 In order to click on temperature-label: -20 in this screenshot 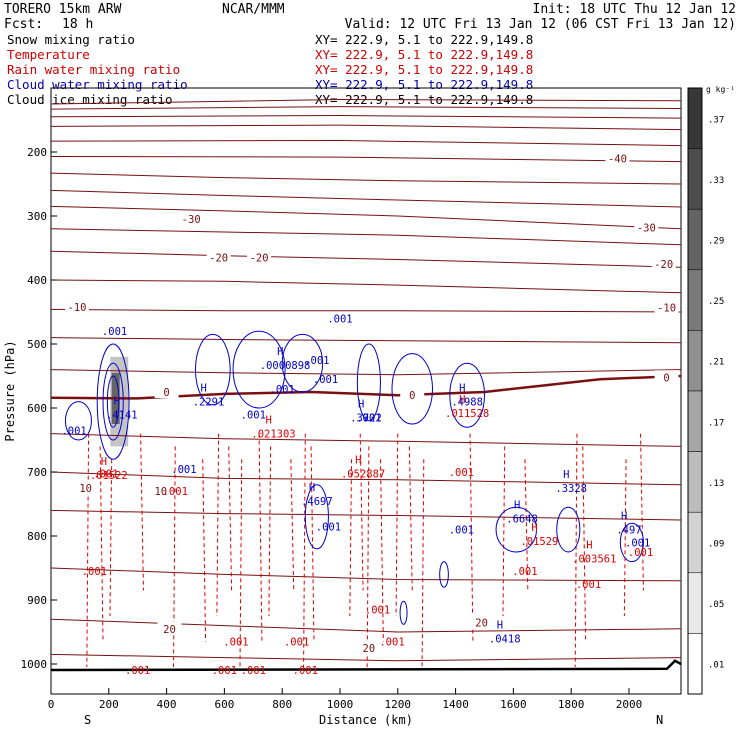, I will do `click(218, 259)`.